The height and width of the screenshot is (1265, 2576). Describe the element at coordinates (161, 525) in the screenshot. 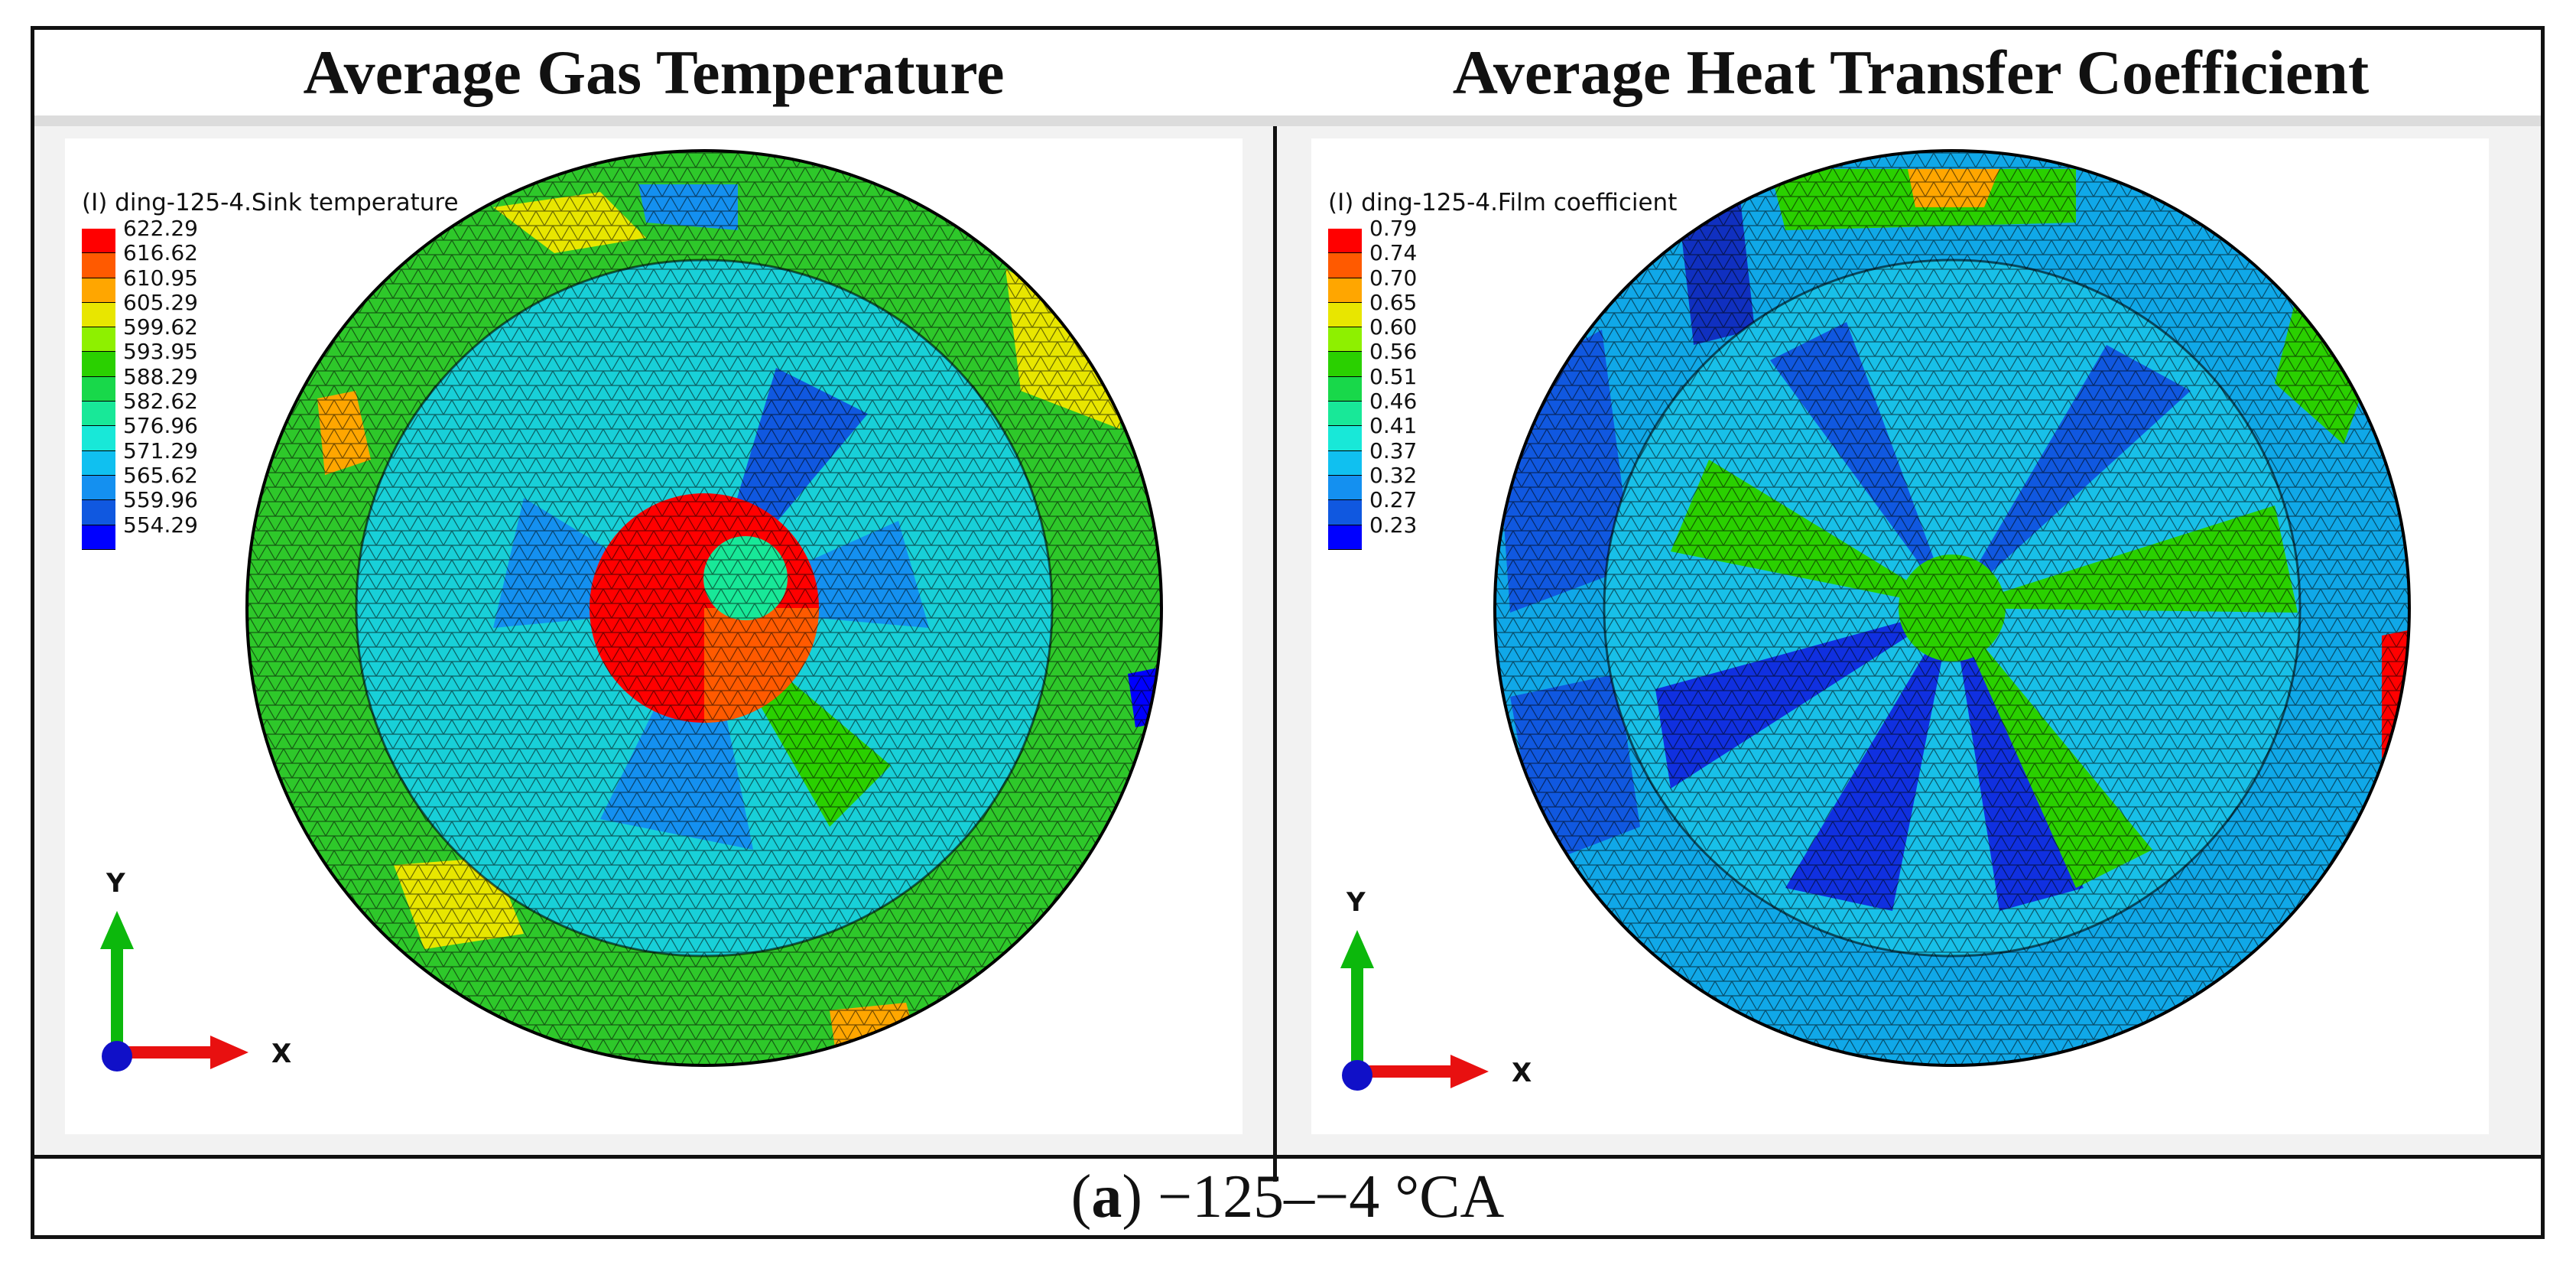

I see `legend-value: 554.29` at that location.